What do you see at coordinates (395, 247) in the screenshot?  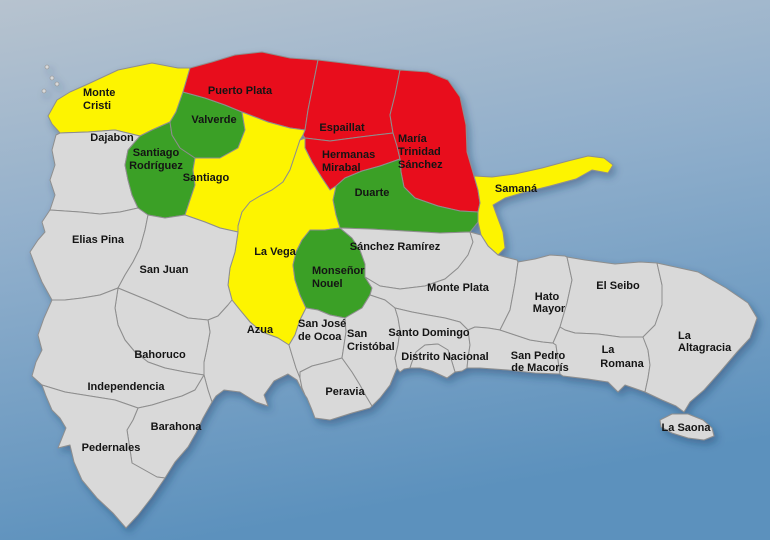 I see `province-label-sanchez-ramirez: Sánchez Ramírez` at bounding box center [395, 247].